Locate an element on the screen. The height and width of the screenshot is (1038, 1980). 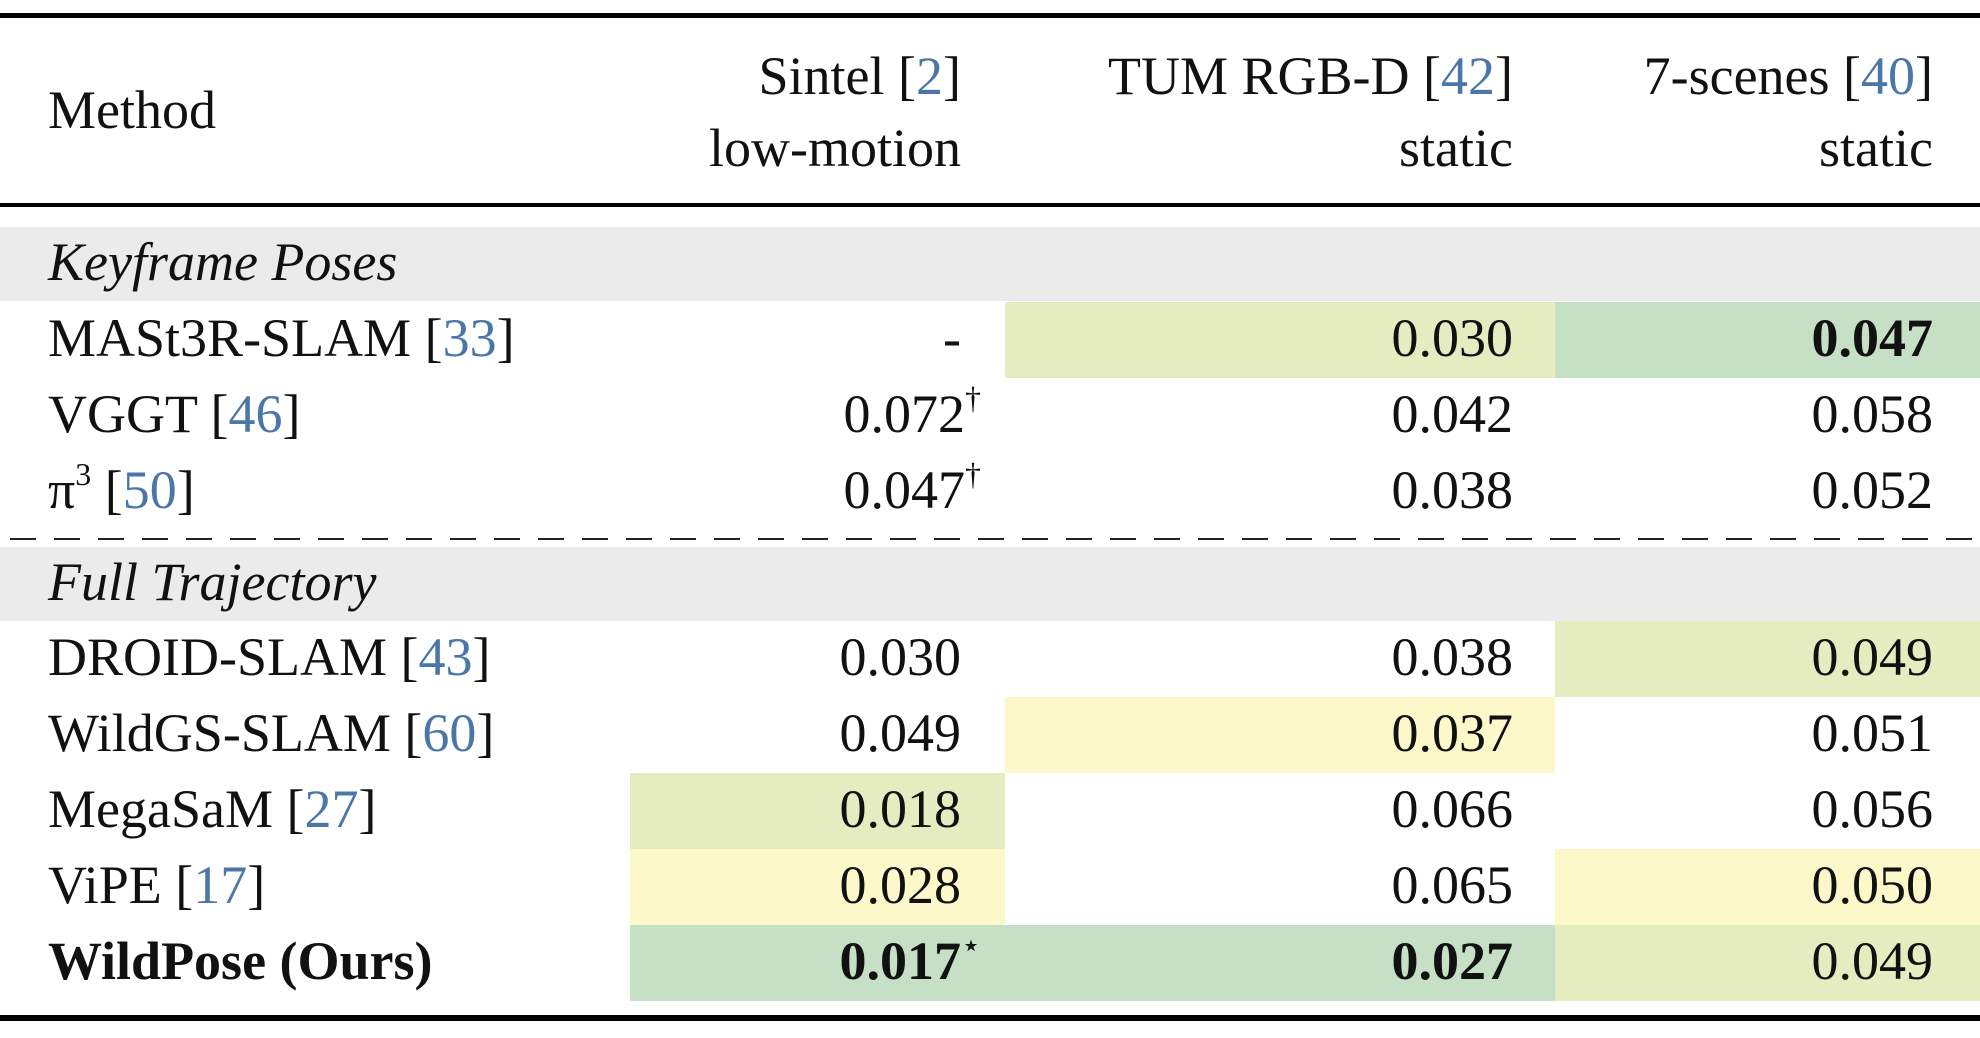
cell-mast3r-tum: 0.030 is located at coordinates (1452, 338).